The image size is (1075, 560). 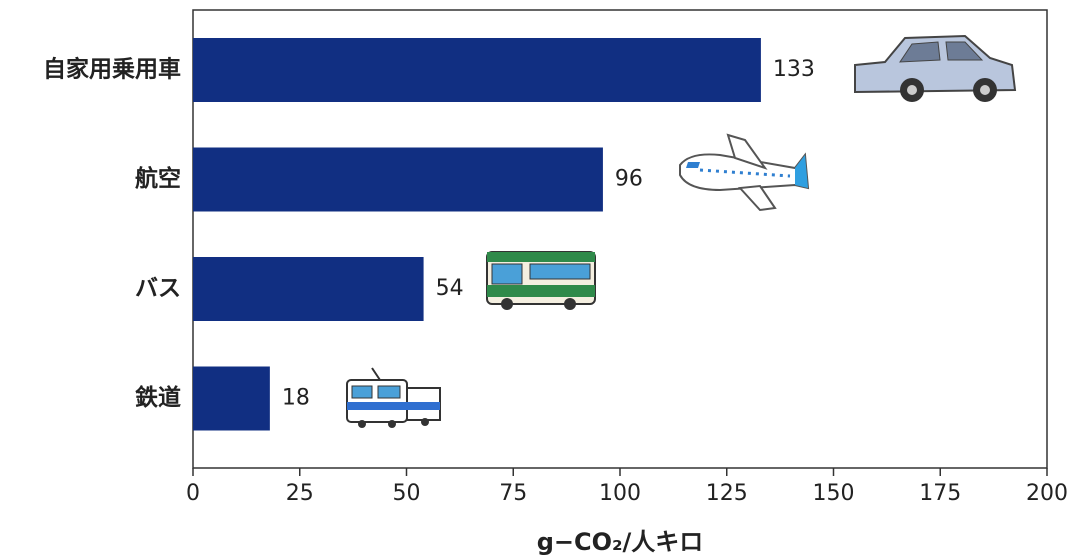 I want to click on x-tick-label: 100, so click(x=620, y=493).